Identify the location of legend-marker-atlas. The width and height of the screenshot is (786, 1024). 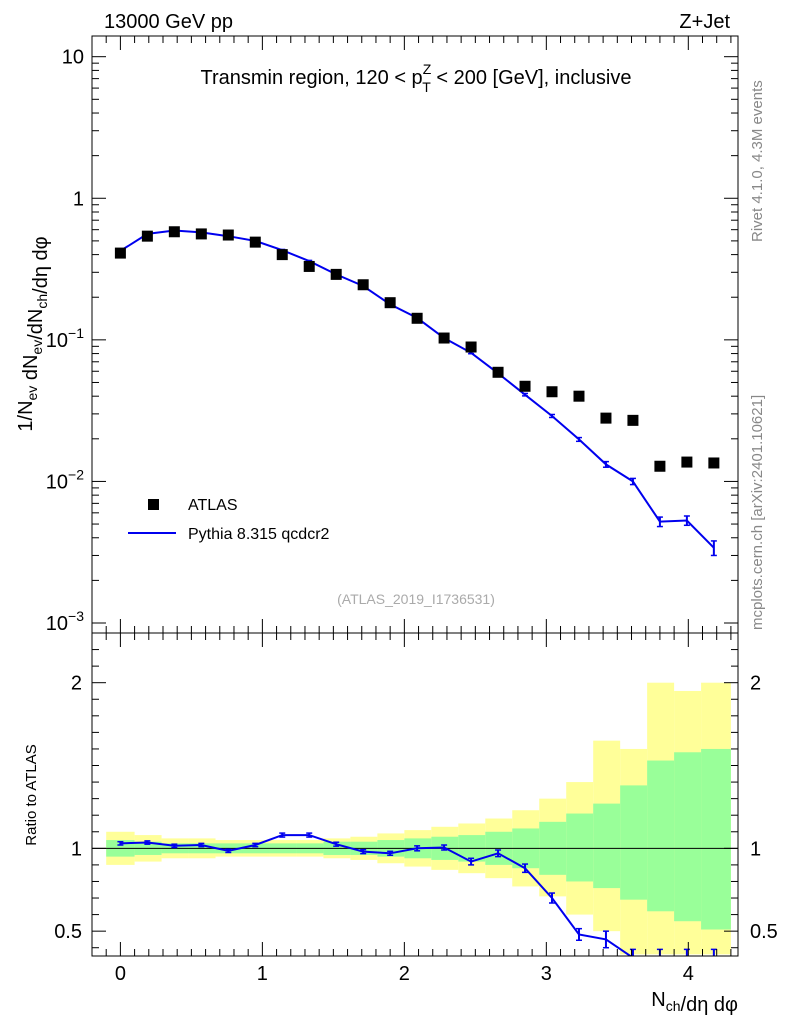
(153, 504).